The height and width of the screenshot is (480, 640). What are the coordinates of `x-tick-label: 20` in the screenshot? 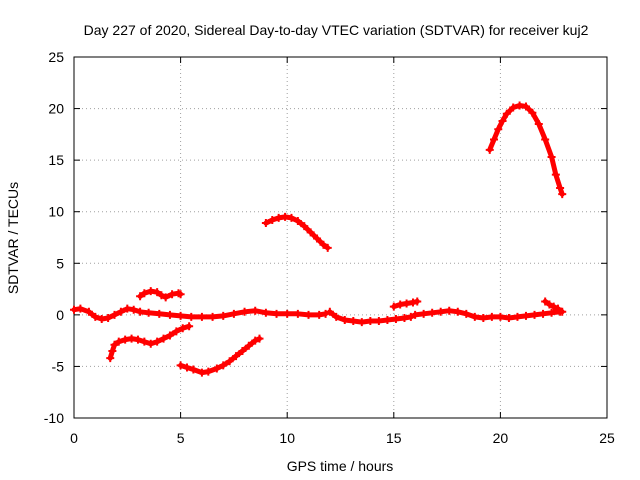 It's located at (501, 438).